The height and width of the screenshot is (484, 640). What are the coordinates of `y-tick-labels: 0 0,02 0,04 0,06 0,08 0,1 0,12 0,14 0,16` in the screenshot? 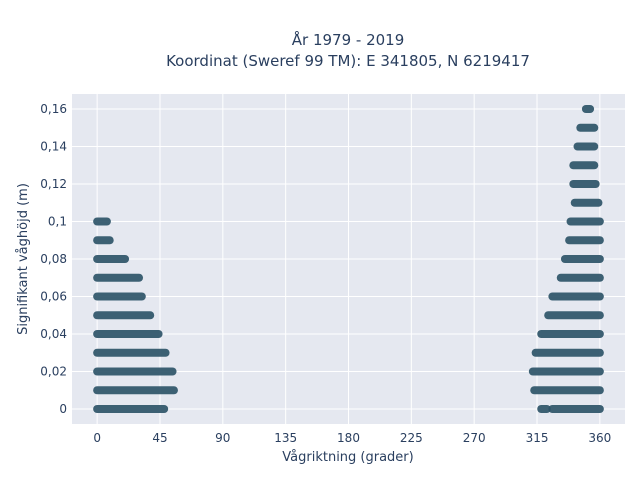 It's located at (53, 259).